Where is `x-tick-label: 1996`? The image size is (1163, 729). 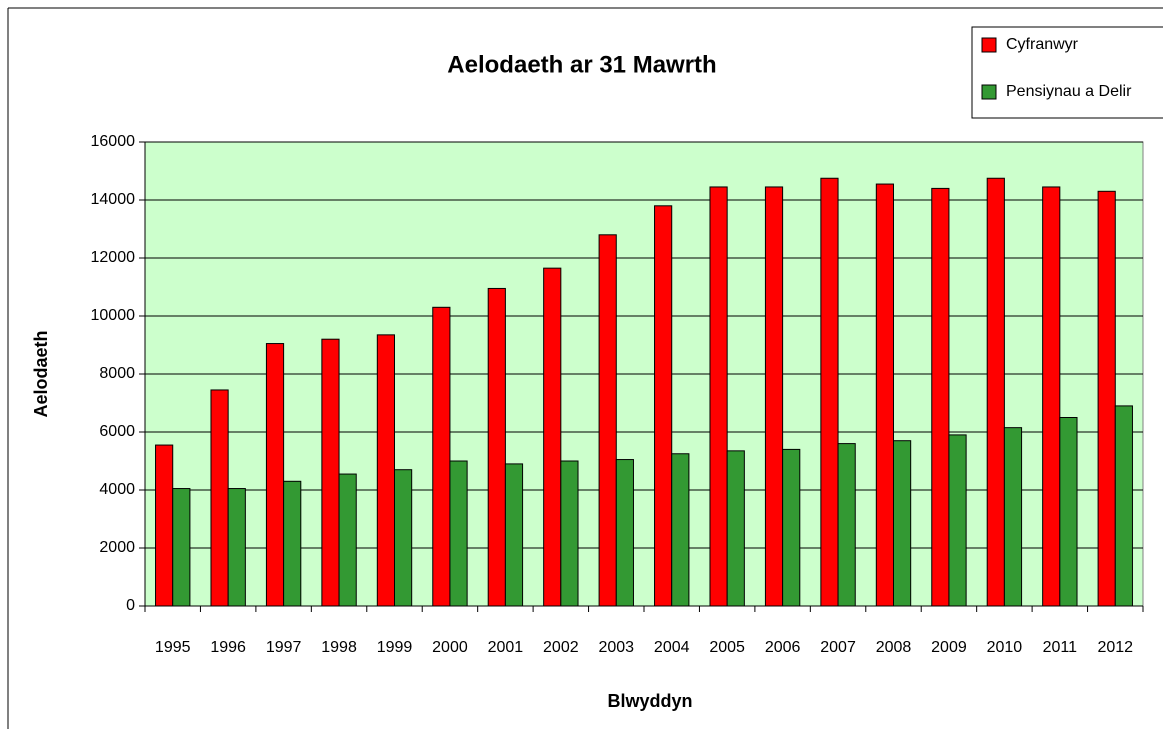 x-tick-label: 1996 is located at coordinates (228, 647).